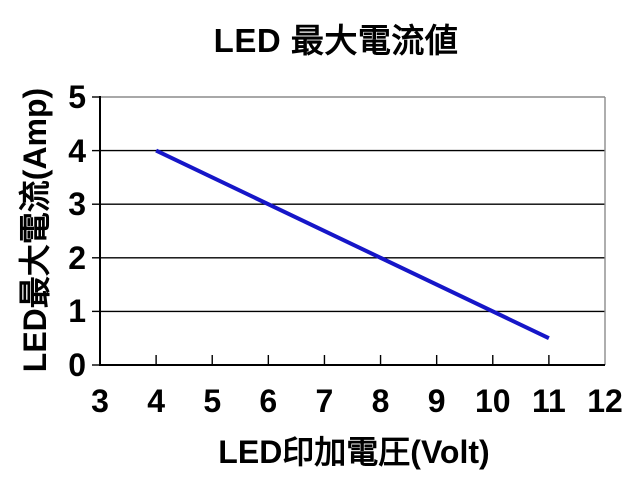 The image size is (634, 483). I want to click on y-tick-label: 5, so click(77, 97).